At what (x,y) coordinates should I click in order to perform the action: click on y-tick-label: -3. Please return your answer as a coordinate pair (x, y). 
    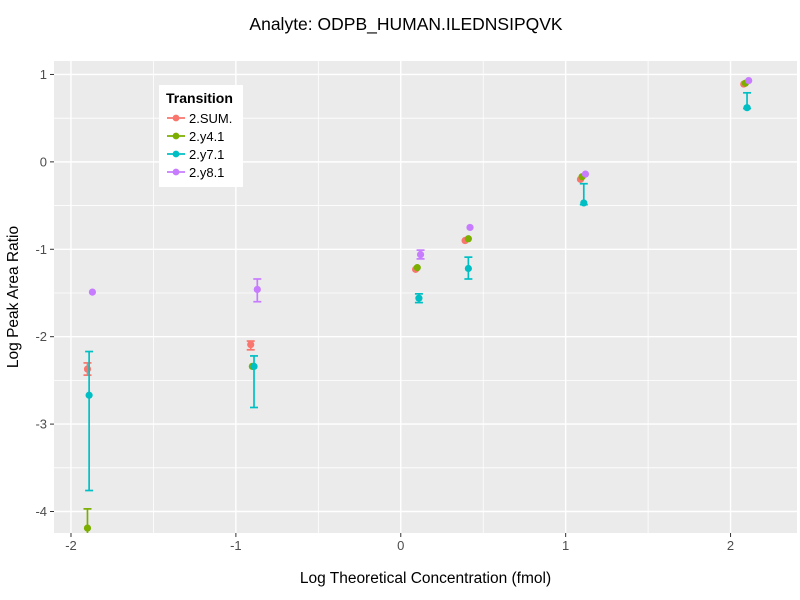
    Looking at the image, I should click on (41, 424).